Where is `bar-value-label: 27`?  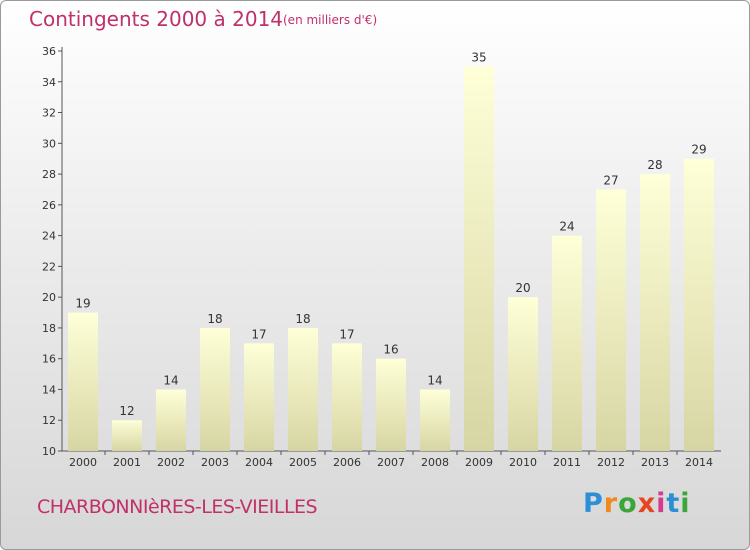 bar-value-label: 27 is located at coordinates (610, 180).